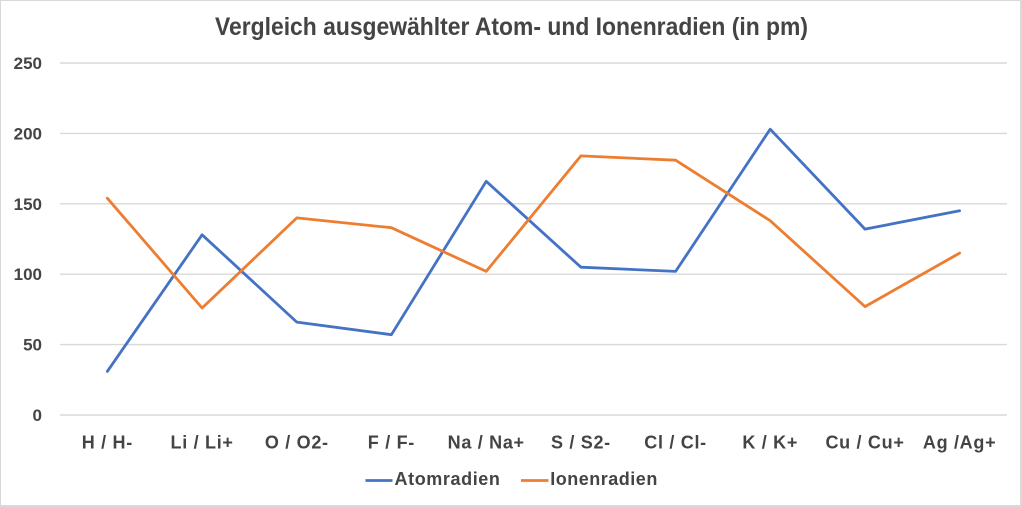 This screenshot has height=507, width=1022. Describe the element at coordinates (37, 415) in the screenshot. I see `svg-text: 0` at that location.